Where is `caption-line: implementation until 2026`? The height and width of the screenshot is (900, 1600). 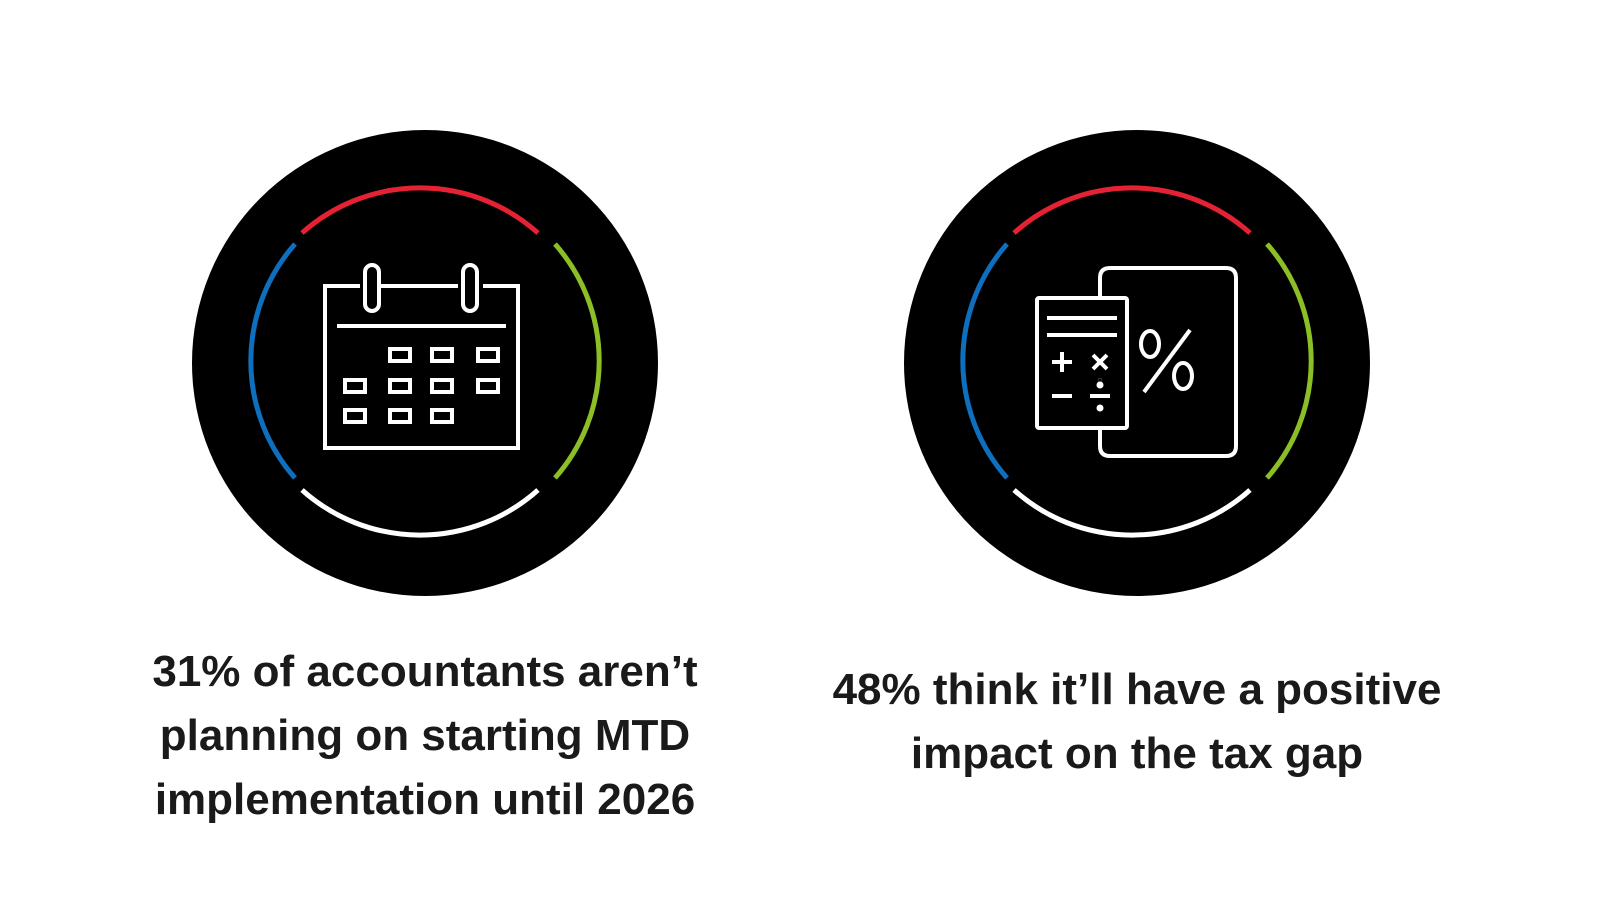 caption-line: implementation until 2026 is located at coordinates (425, 799).